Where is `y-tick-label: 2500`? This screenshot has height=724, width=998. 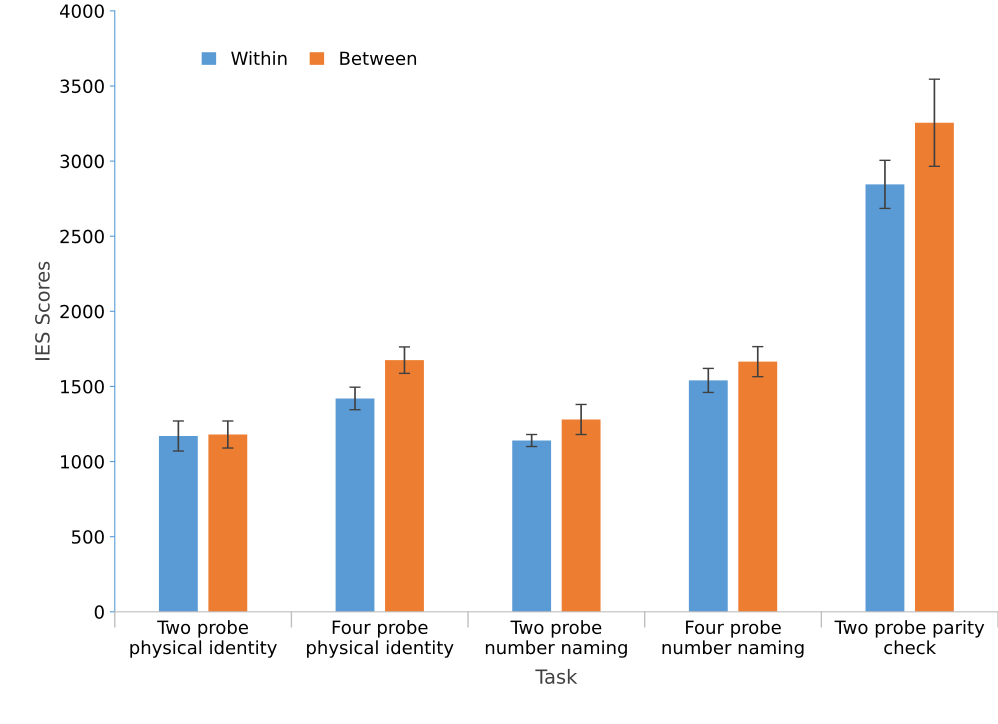 y-tick-label: 2500 is located at coordinates (82, 237).